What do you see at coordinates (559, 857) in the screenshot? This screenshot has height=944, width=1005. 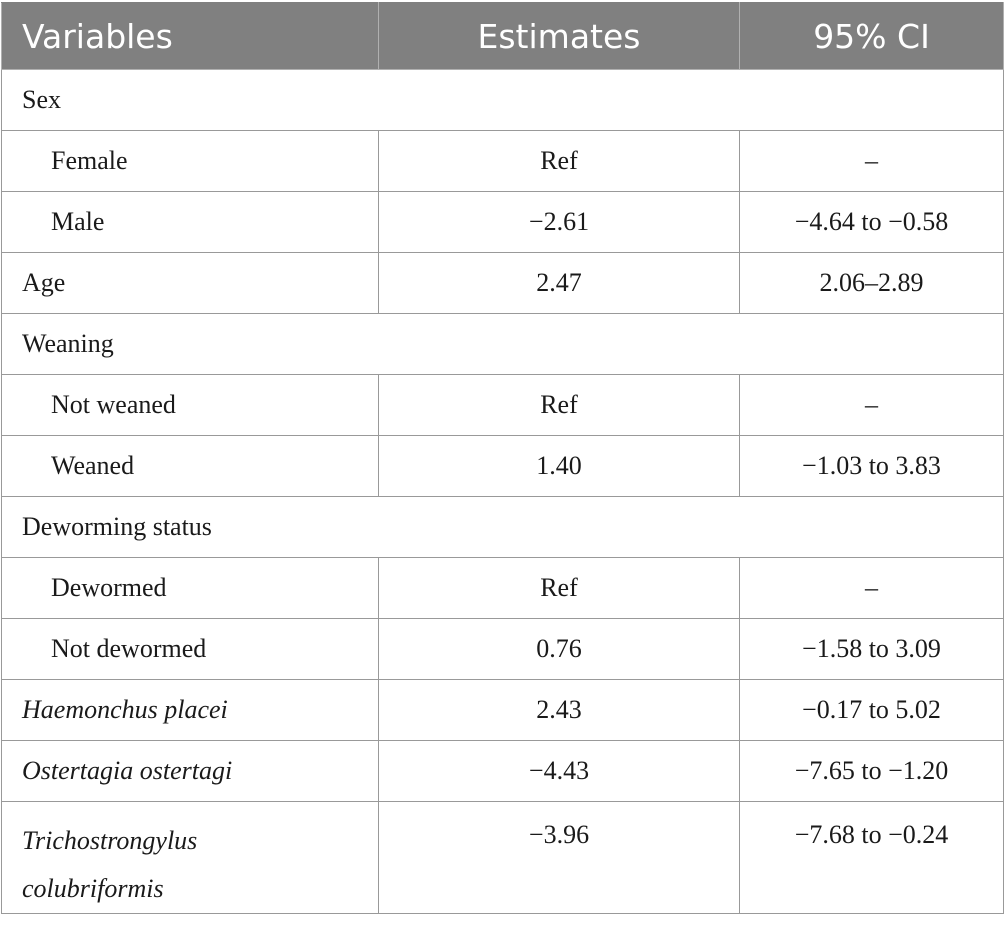 I see `estimate-cell: −3.96` at bounding box center [559, 857].